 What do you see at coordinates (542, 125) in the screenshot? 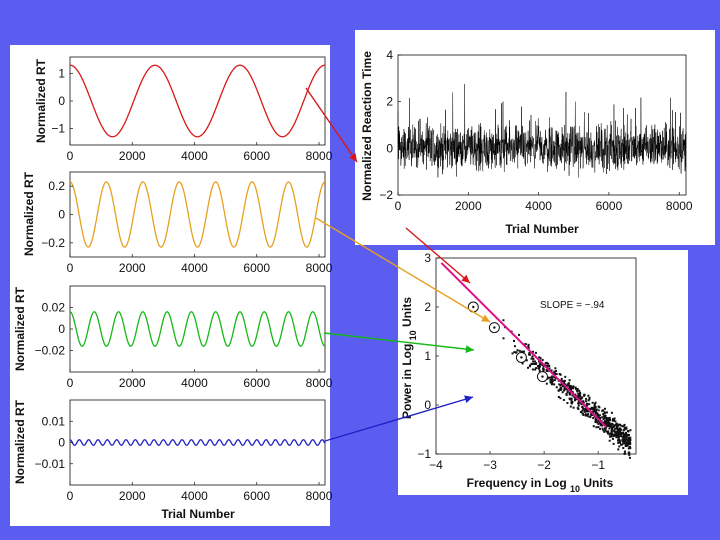
I see `axes-raw` at bounding box center [542, 125].